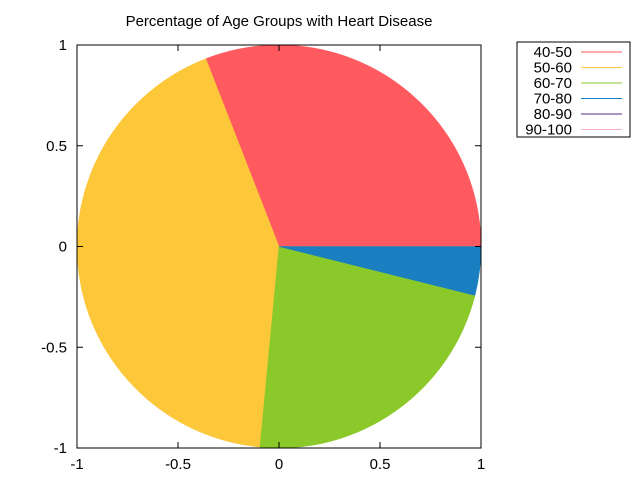  I want to click on y-tick-label: 0.5, so click(56, 146).